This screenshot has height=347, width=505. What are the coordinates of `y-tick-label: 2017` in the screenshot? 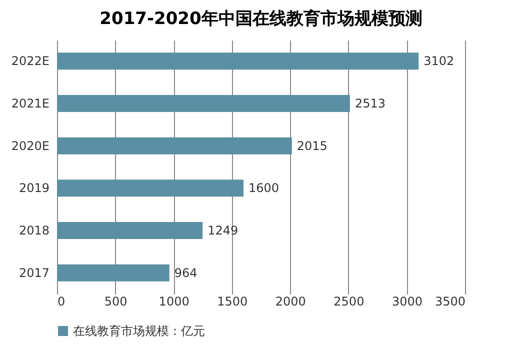 It's located at (34, 273).